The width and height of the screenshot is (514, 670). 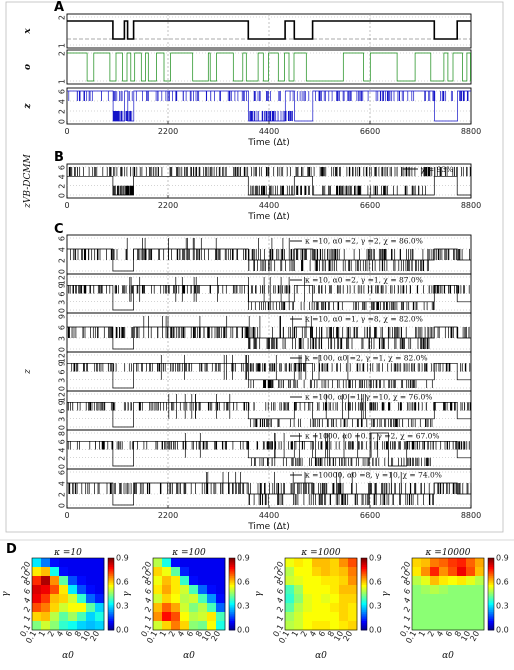 What do you see at coordinates (62, 402) in the screenshot?
I see `panel-c-row-4-ytick-1: 9` at bounding box center [62, 402].